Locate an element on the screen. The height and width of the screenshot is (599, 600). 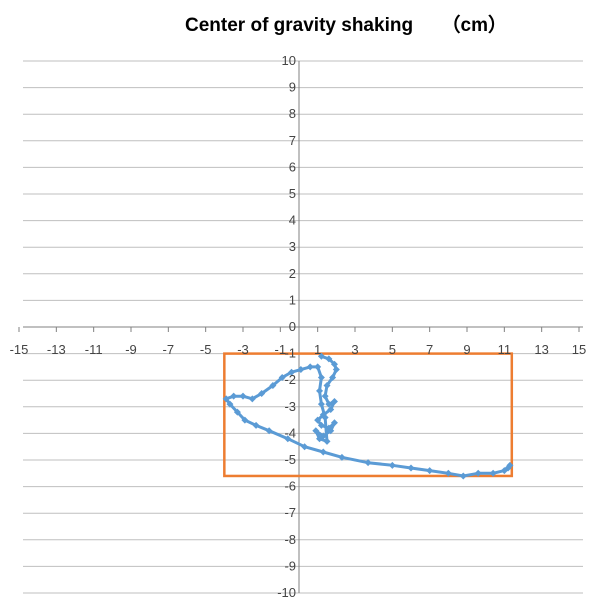
x-tick-label: 15 is located at coordinates (579, 349).